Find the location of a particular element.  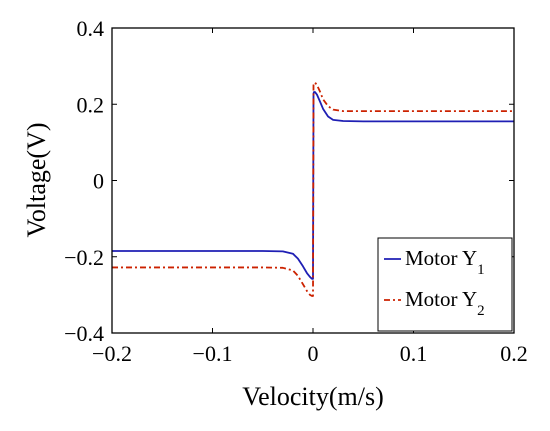

legend-box is located at coordinates (445, 284).